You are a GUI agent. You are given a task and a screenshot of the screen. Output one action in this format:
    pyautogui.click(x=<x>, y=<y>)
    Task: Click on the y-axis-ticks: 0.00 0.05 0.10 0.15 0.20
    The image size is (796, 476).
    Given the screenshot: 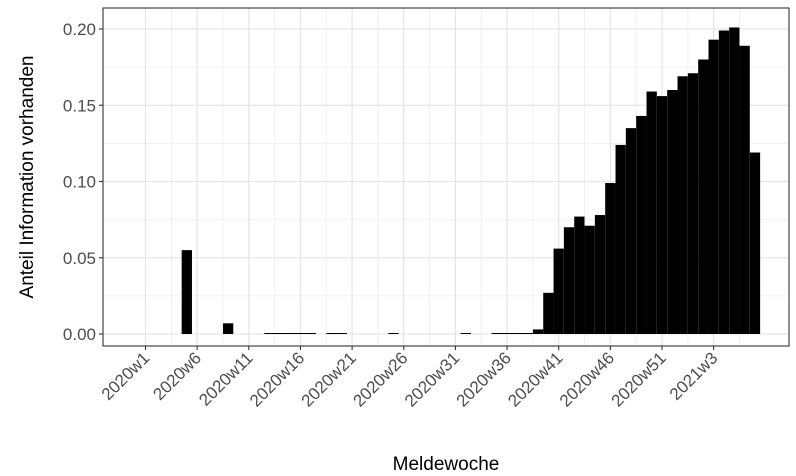 What is the action you would take?
    pyautogui.click(x=83, y=182)
    